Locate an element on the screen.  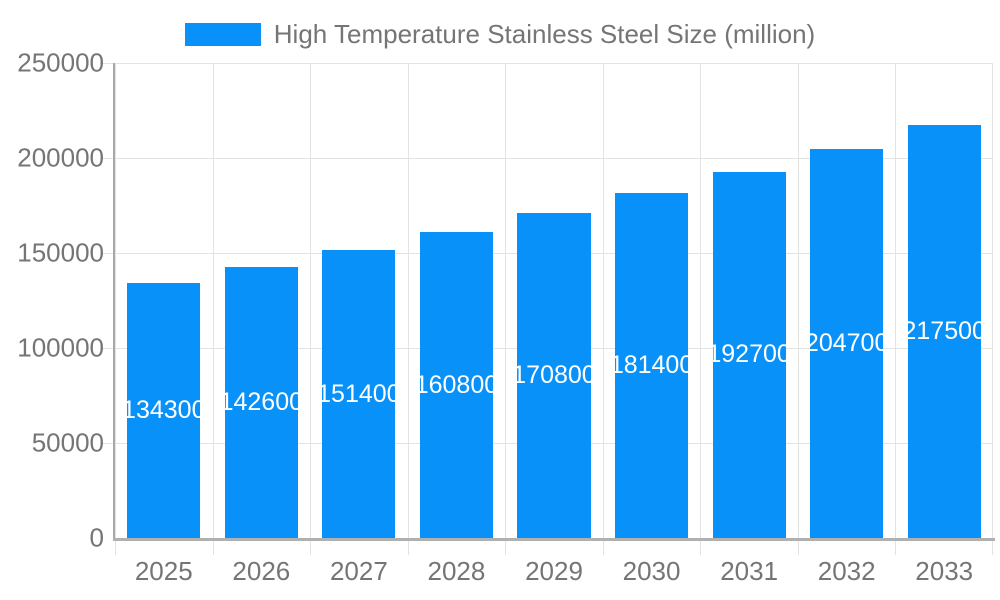
x-axis-labels: 2025 2026 2027 2028 2029 2030 2031 2032 2033 is located at coordinates (554, 573).